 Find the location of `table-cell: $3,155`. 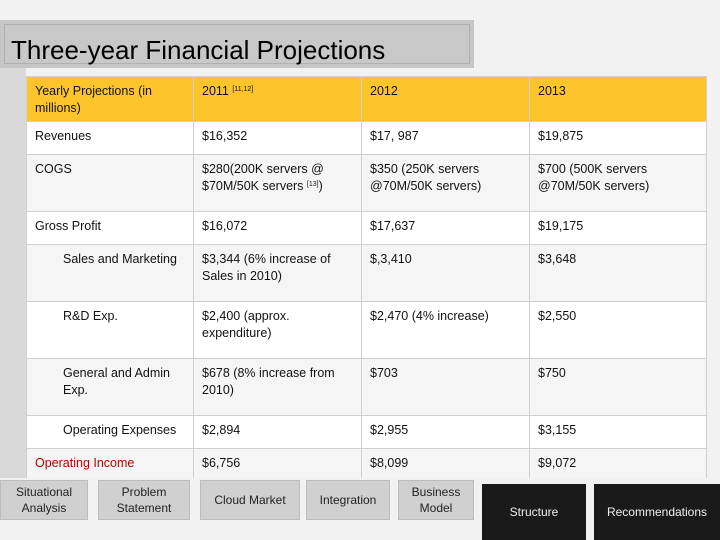

table-cell: $3,155 is located at coordinates (618, 432).